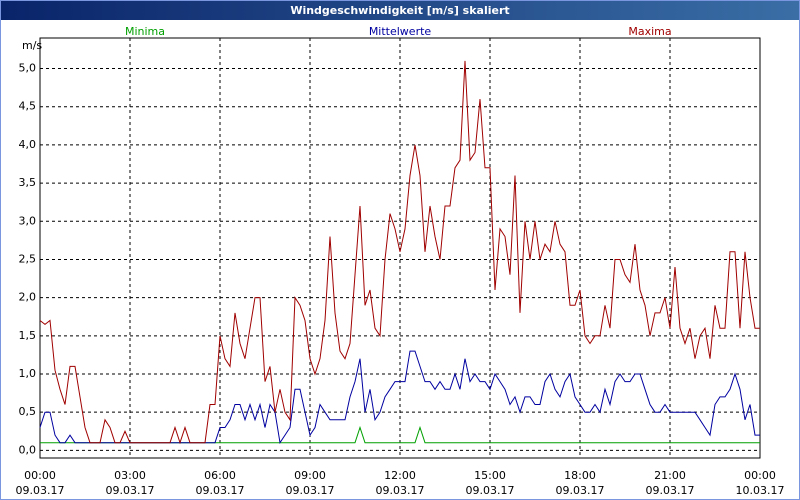 The width and height of the screenshot is (800, 500). Describe the element at coordinates (670, 483) in the screenshot. I see `x-tick-label: 21:00 09.03.17` at that location.